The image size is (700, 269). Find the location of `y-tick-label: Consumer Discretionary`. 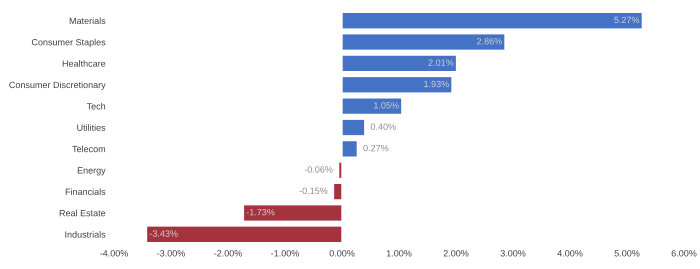

y-tick-label: Consumer Discretionary is located at coordinates (57, 86).